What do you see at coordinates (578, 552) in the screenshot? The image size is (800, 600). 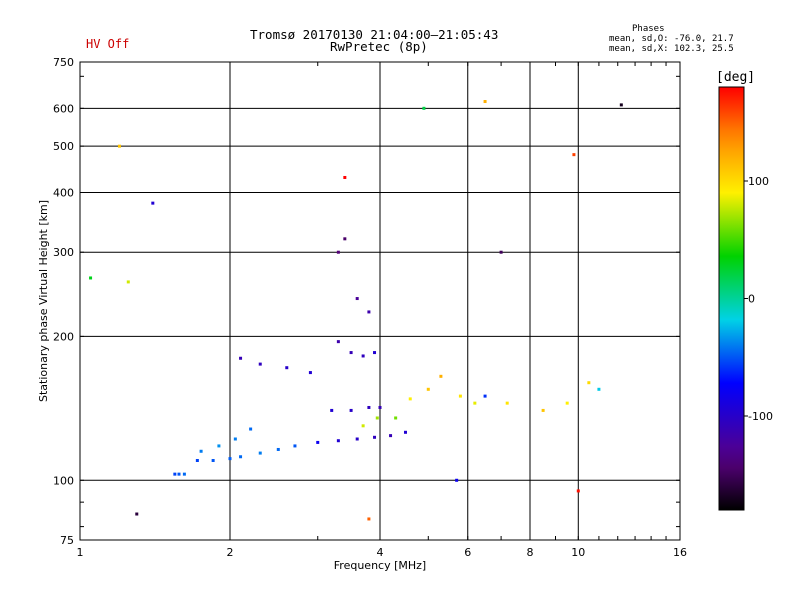 I see `x-tick-label: 10` at bounding box center [578, 552].